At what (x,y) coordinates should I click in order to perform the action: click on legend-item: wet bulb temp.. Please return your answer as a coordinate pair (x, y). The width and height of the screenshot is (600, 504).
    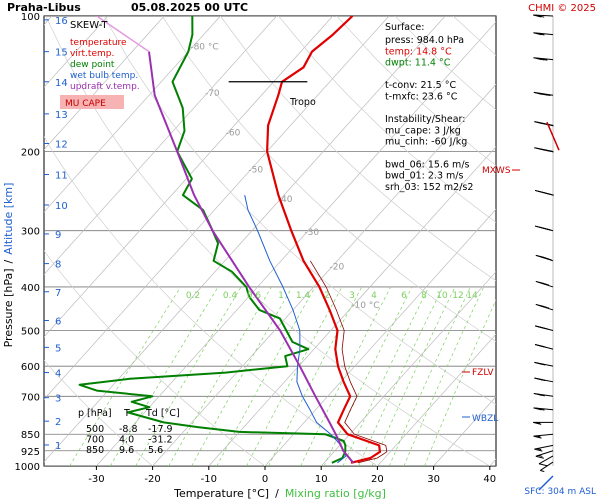
    Looking at the image, I should click on (104, 76).